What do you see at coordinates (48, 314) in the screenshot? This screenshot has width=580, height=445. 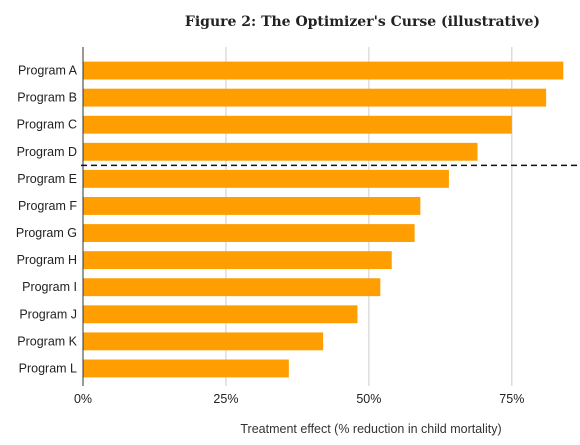 I see `category-label: Program J` at bounding box center [48, 314].